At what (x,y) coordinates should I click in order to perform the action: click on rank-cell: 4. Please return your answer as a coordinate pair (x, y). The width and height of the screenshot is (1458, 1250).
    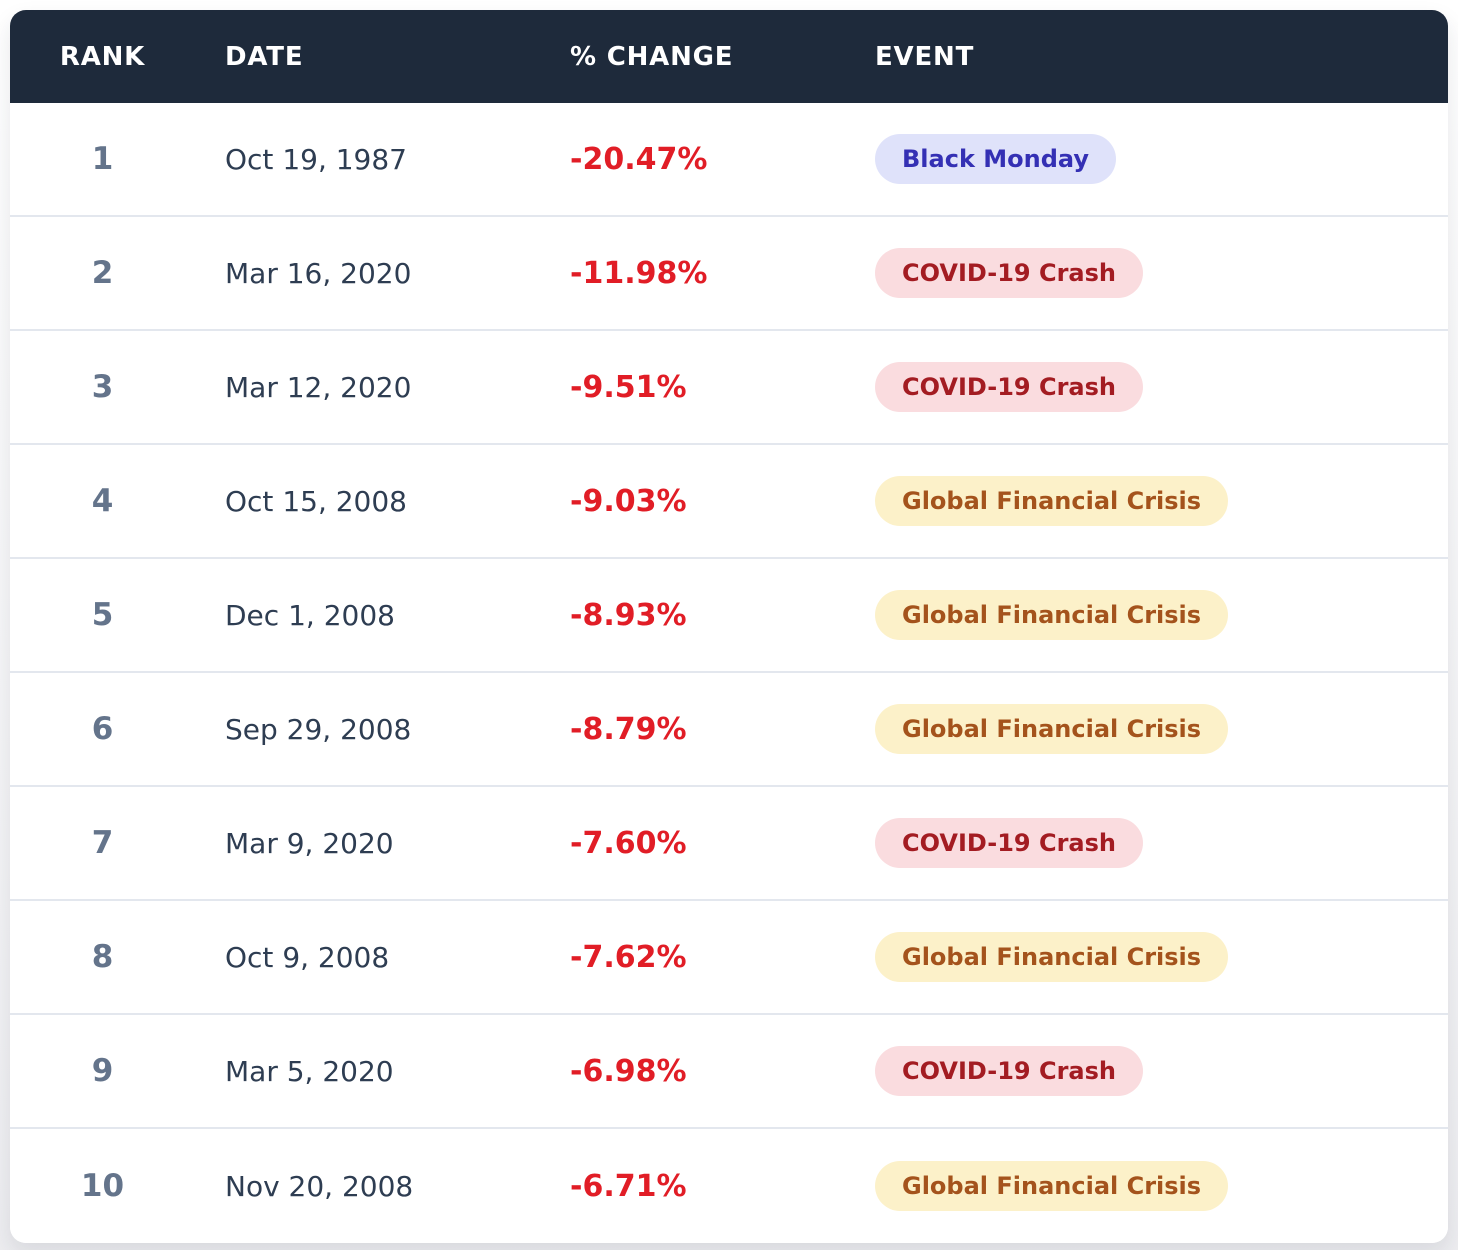
    Looking at the image, I should click on (102, 501).